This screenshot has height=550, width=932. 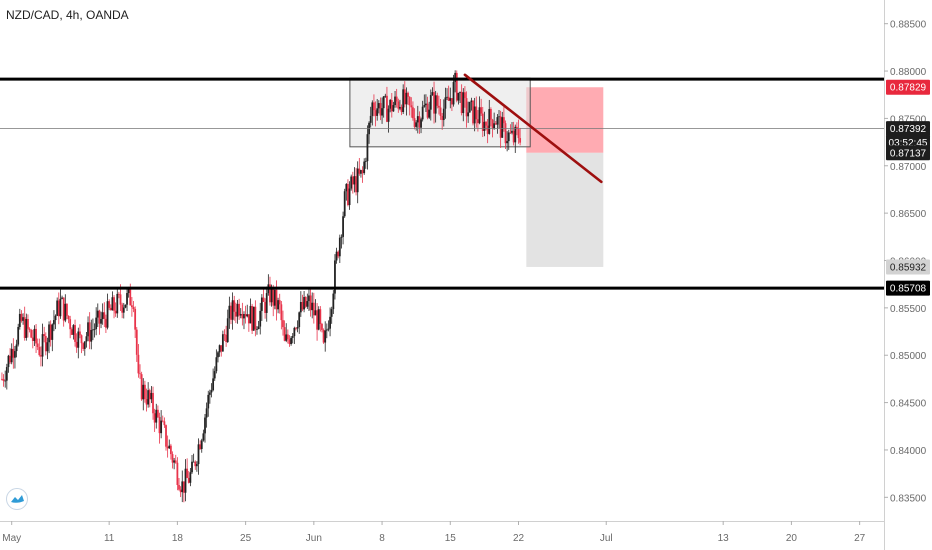 What do you see at coordinates (519, 538) in the screenshot?
I see `x-tick-label: 22` at bounding box center [519, 538].